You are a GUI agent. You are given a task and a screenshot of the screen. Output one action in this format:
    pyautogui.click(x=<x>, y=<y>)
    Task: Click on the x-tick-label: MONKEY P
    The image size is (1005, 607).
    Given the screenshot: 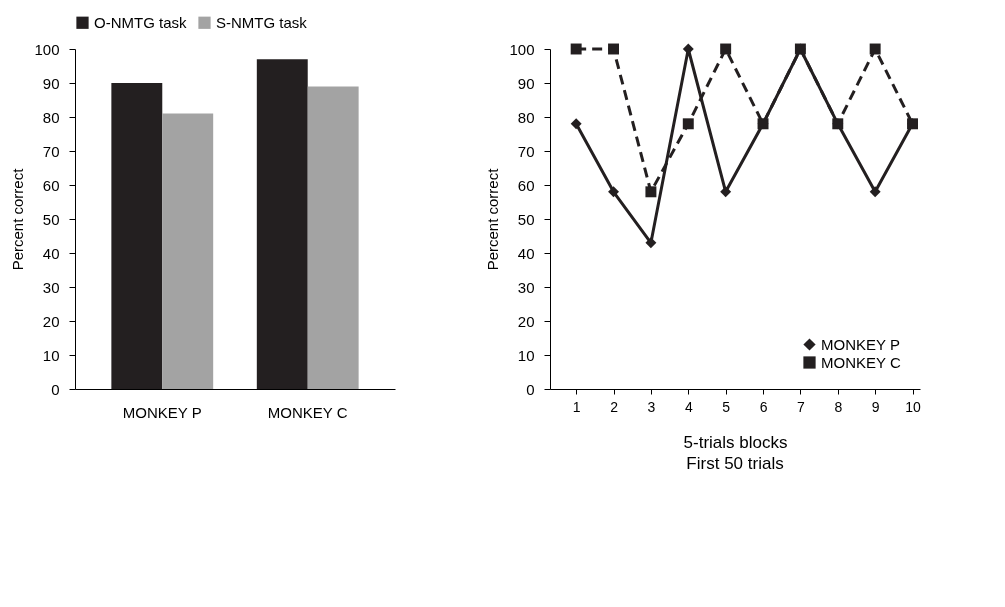 What is the action you would take?
    pyautogui.click(x=162, y=412)
    